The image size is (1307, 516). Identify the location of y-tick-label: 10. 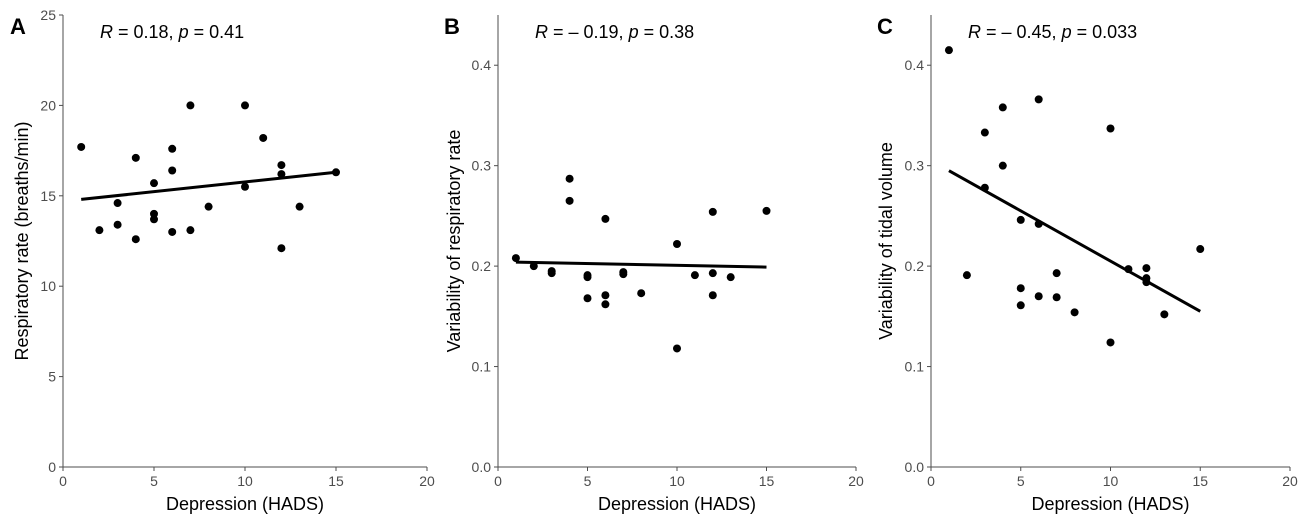
(48, 286).